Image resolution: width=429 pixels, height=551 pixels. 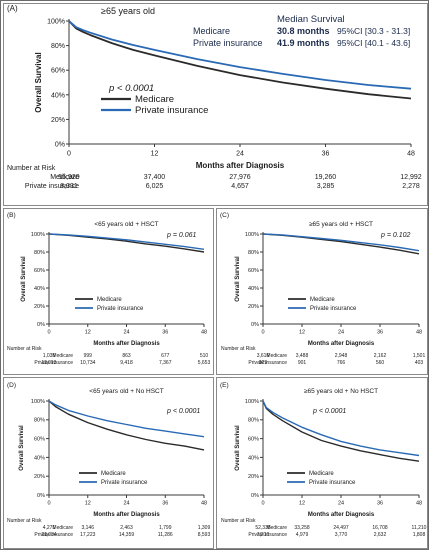 What do you see at coordinates (60, 144) in the screenshot?
I see `panel-a-y-tick-label: 0%` at bounding box center [60, 144].